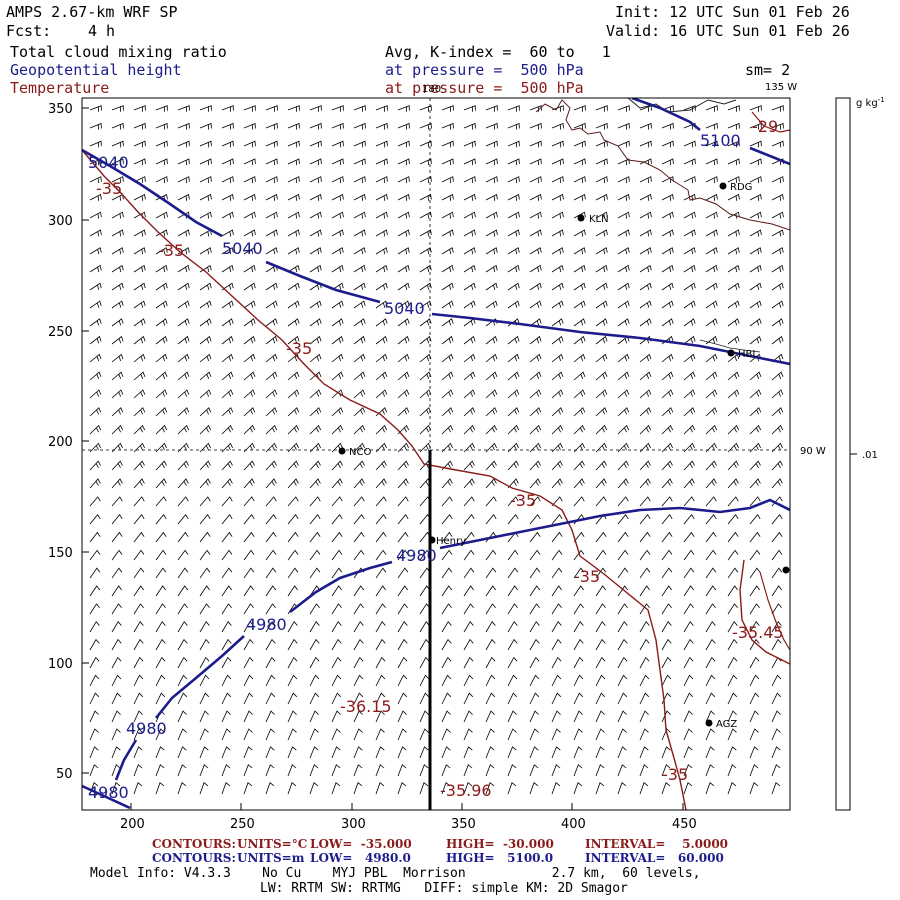 Image resolution: width=900 pixels, height=900 pixels. Describe the element at coordinates (451, 541) in the screenshot. I see `station-label-henry: Henry` at that location.